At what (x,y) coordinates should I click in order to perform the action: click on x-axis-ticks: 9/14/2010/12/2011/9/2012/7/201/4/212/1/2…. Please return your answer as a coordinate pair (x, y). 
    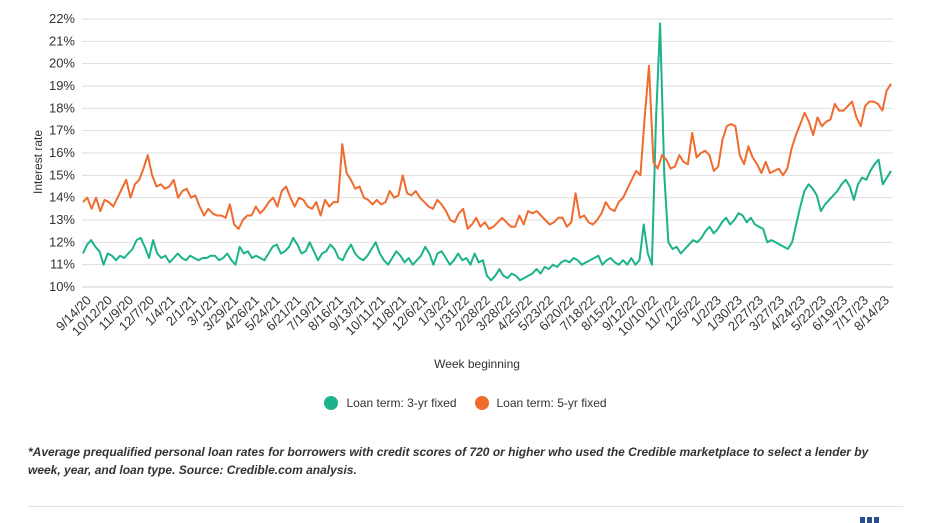
    Looking at the image, I should click on (472, 316).